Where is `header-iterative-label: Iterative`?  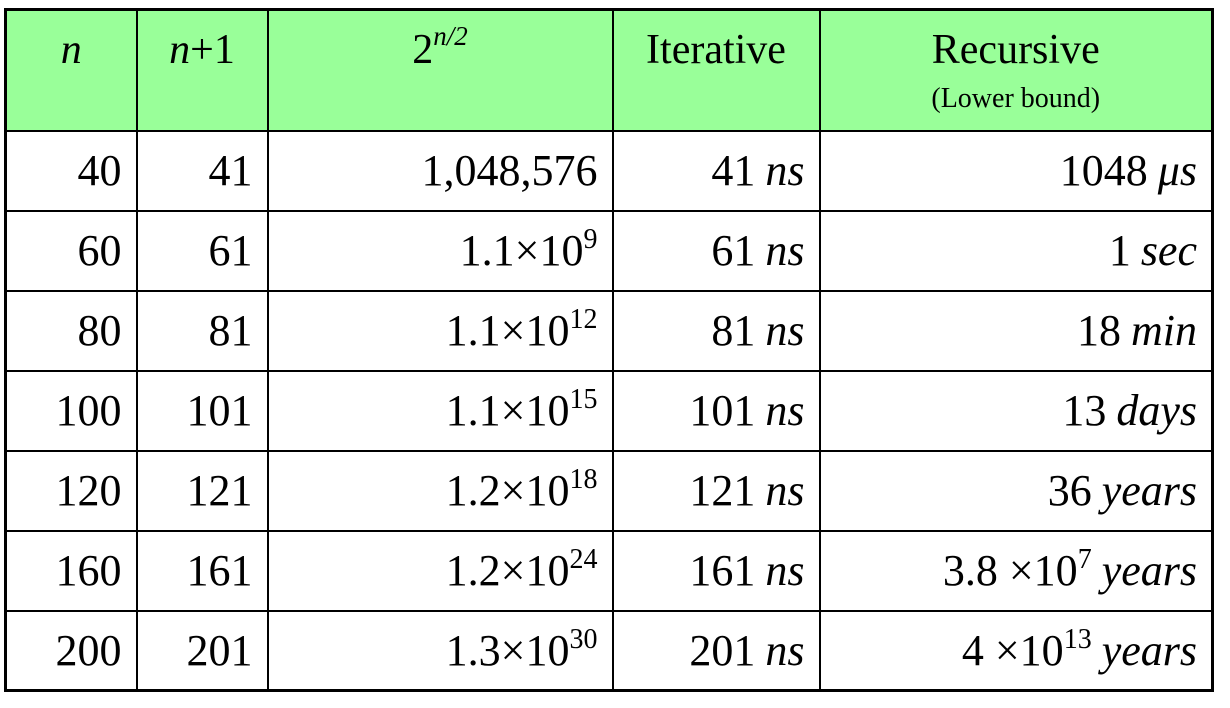
header-iterative-label: Iterative is located at coordinates (716, 50).